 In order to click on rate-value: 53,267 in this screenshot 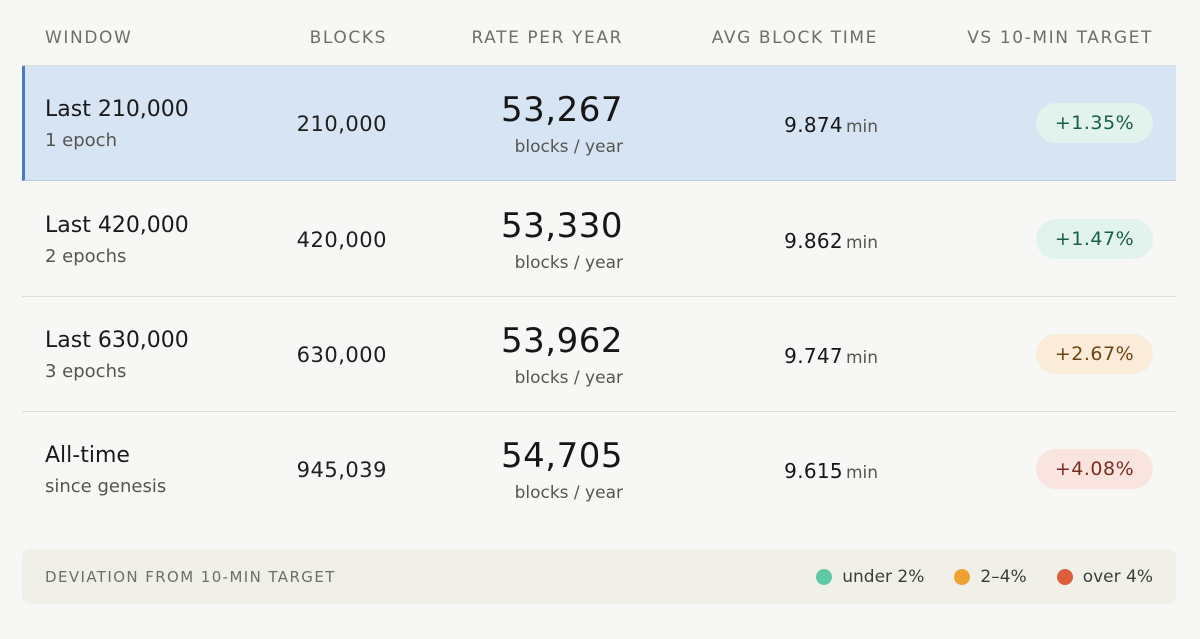, I will do `click(562, 110)`.